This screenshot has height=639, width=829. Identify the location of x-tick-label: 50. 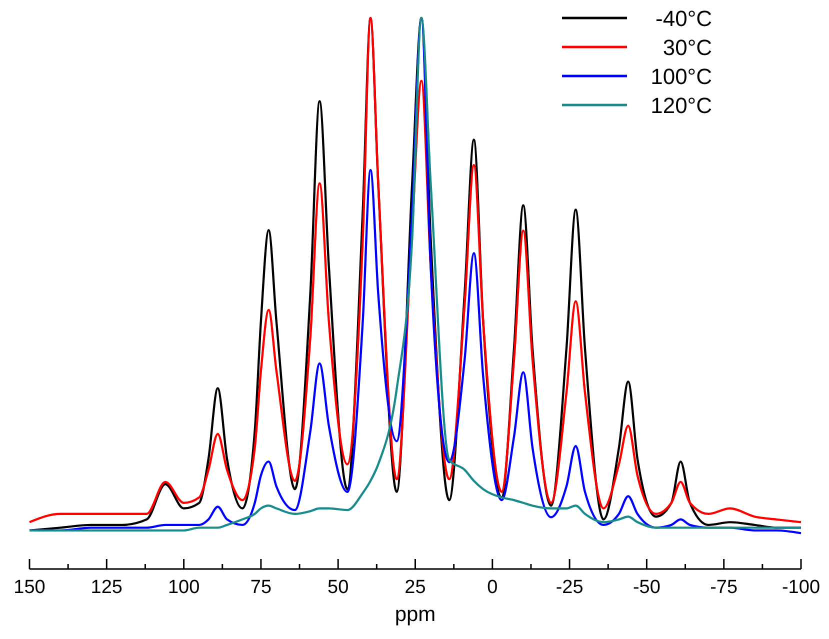
(338, 587).